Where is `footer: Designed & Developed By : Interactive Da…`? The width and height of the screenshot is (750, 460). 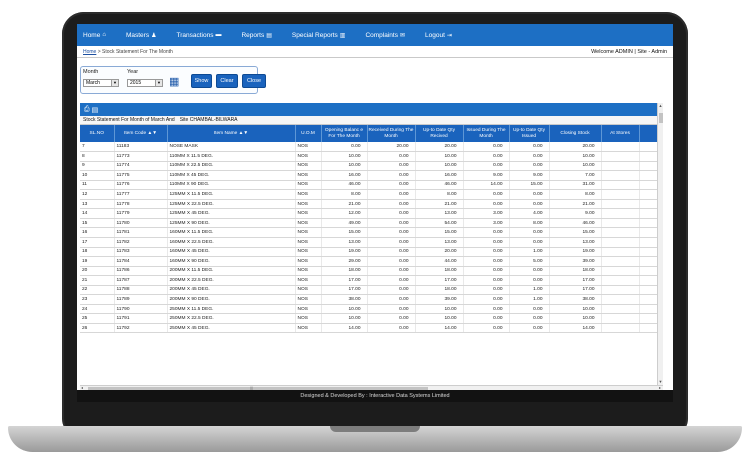
footer: Designed & Developed By : Interactive Da… is located at coordinates (375, 396).